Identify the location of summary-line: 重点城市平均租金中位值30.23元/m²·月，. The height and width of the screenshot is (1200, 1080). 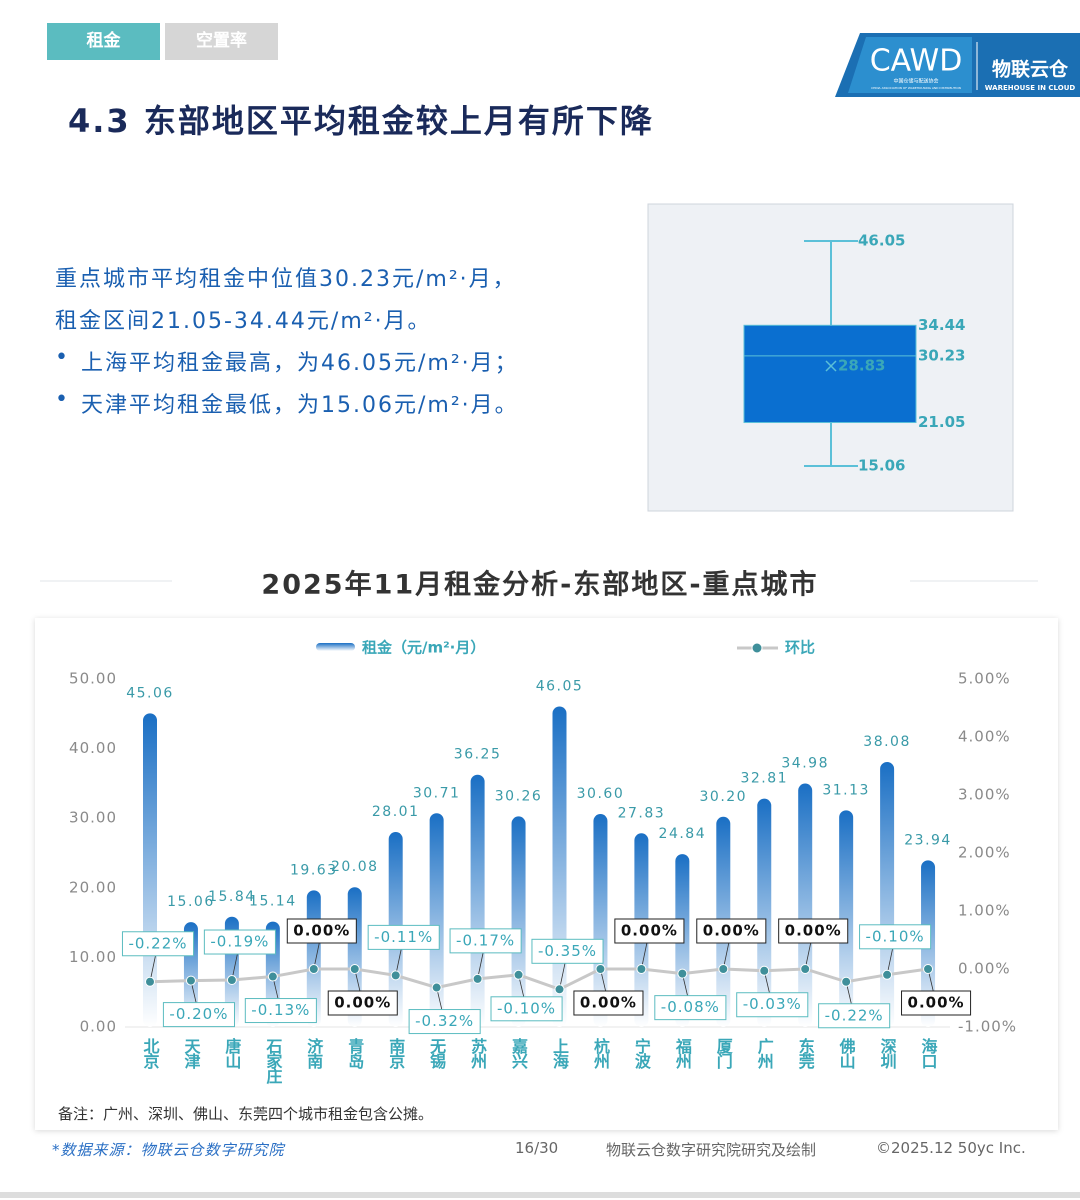
(286, 279).